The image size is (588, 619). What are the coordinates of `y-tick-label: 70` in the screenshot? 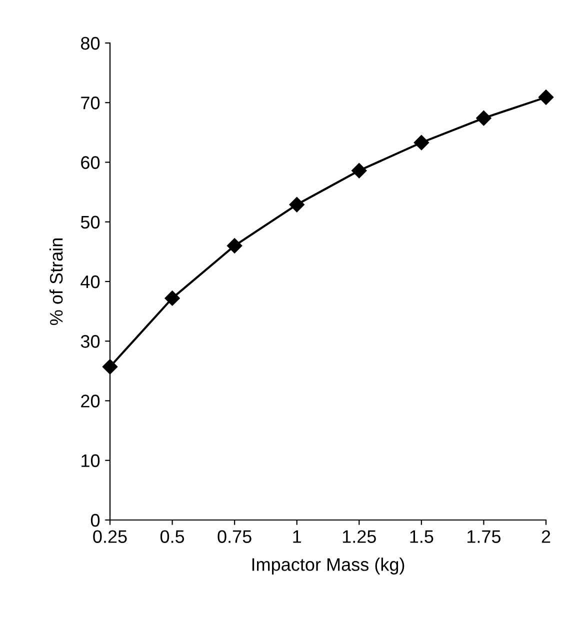 It's located at (90, 103).